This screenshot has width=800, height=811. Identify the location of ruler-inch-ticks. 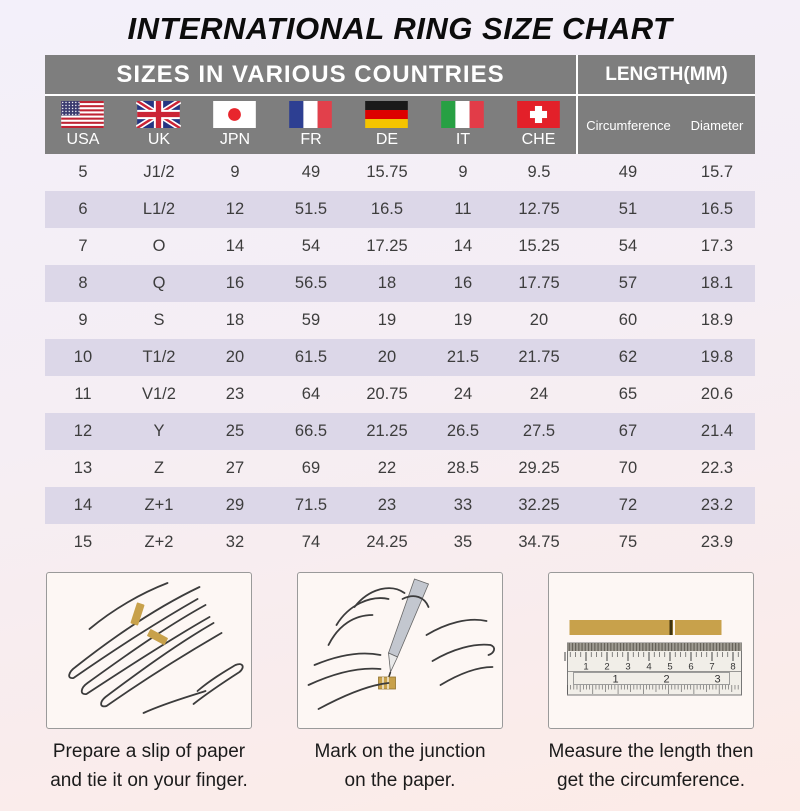
(653, 689).